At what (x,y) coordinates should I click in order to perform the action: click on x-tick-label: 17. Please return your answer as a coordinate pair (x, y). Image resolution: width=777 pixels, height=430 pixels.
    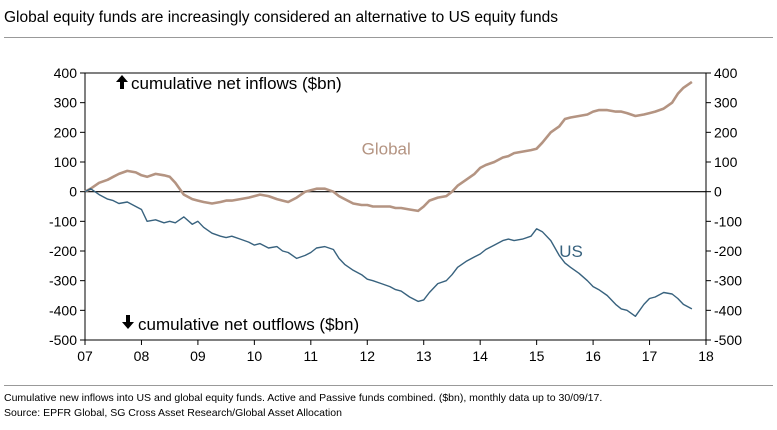
    Looking at the image, I should click on (650, 356).